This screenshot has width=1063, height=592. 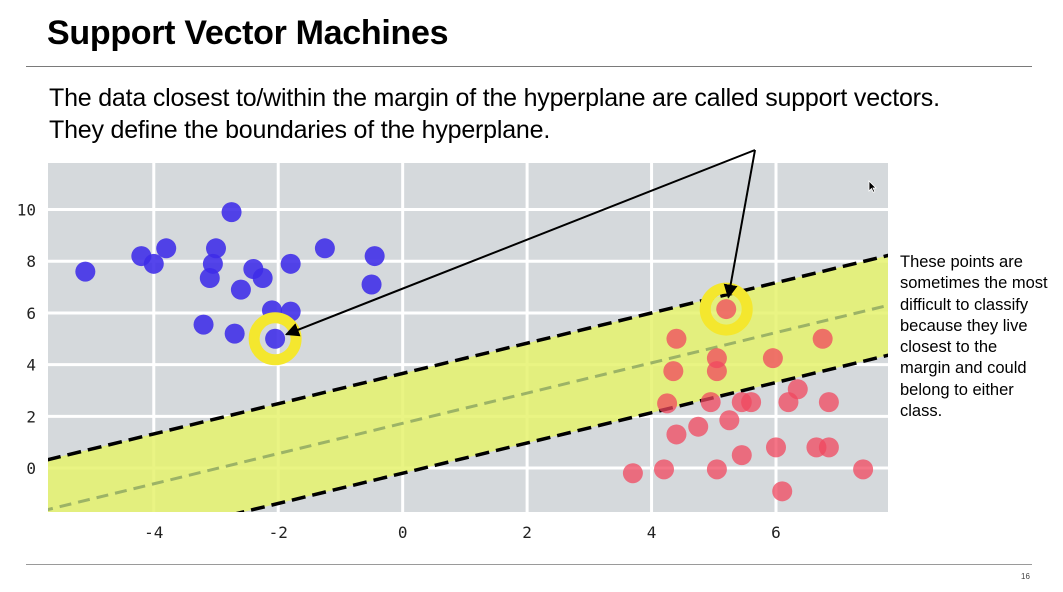 What do you see at coordinates (403, 532) in the screenshot?
I see `x-tick-label: 0` at bounding box center [403, 532].